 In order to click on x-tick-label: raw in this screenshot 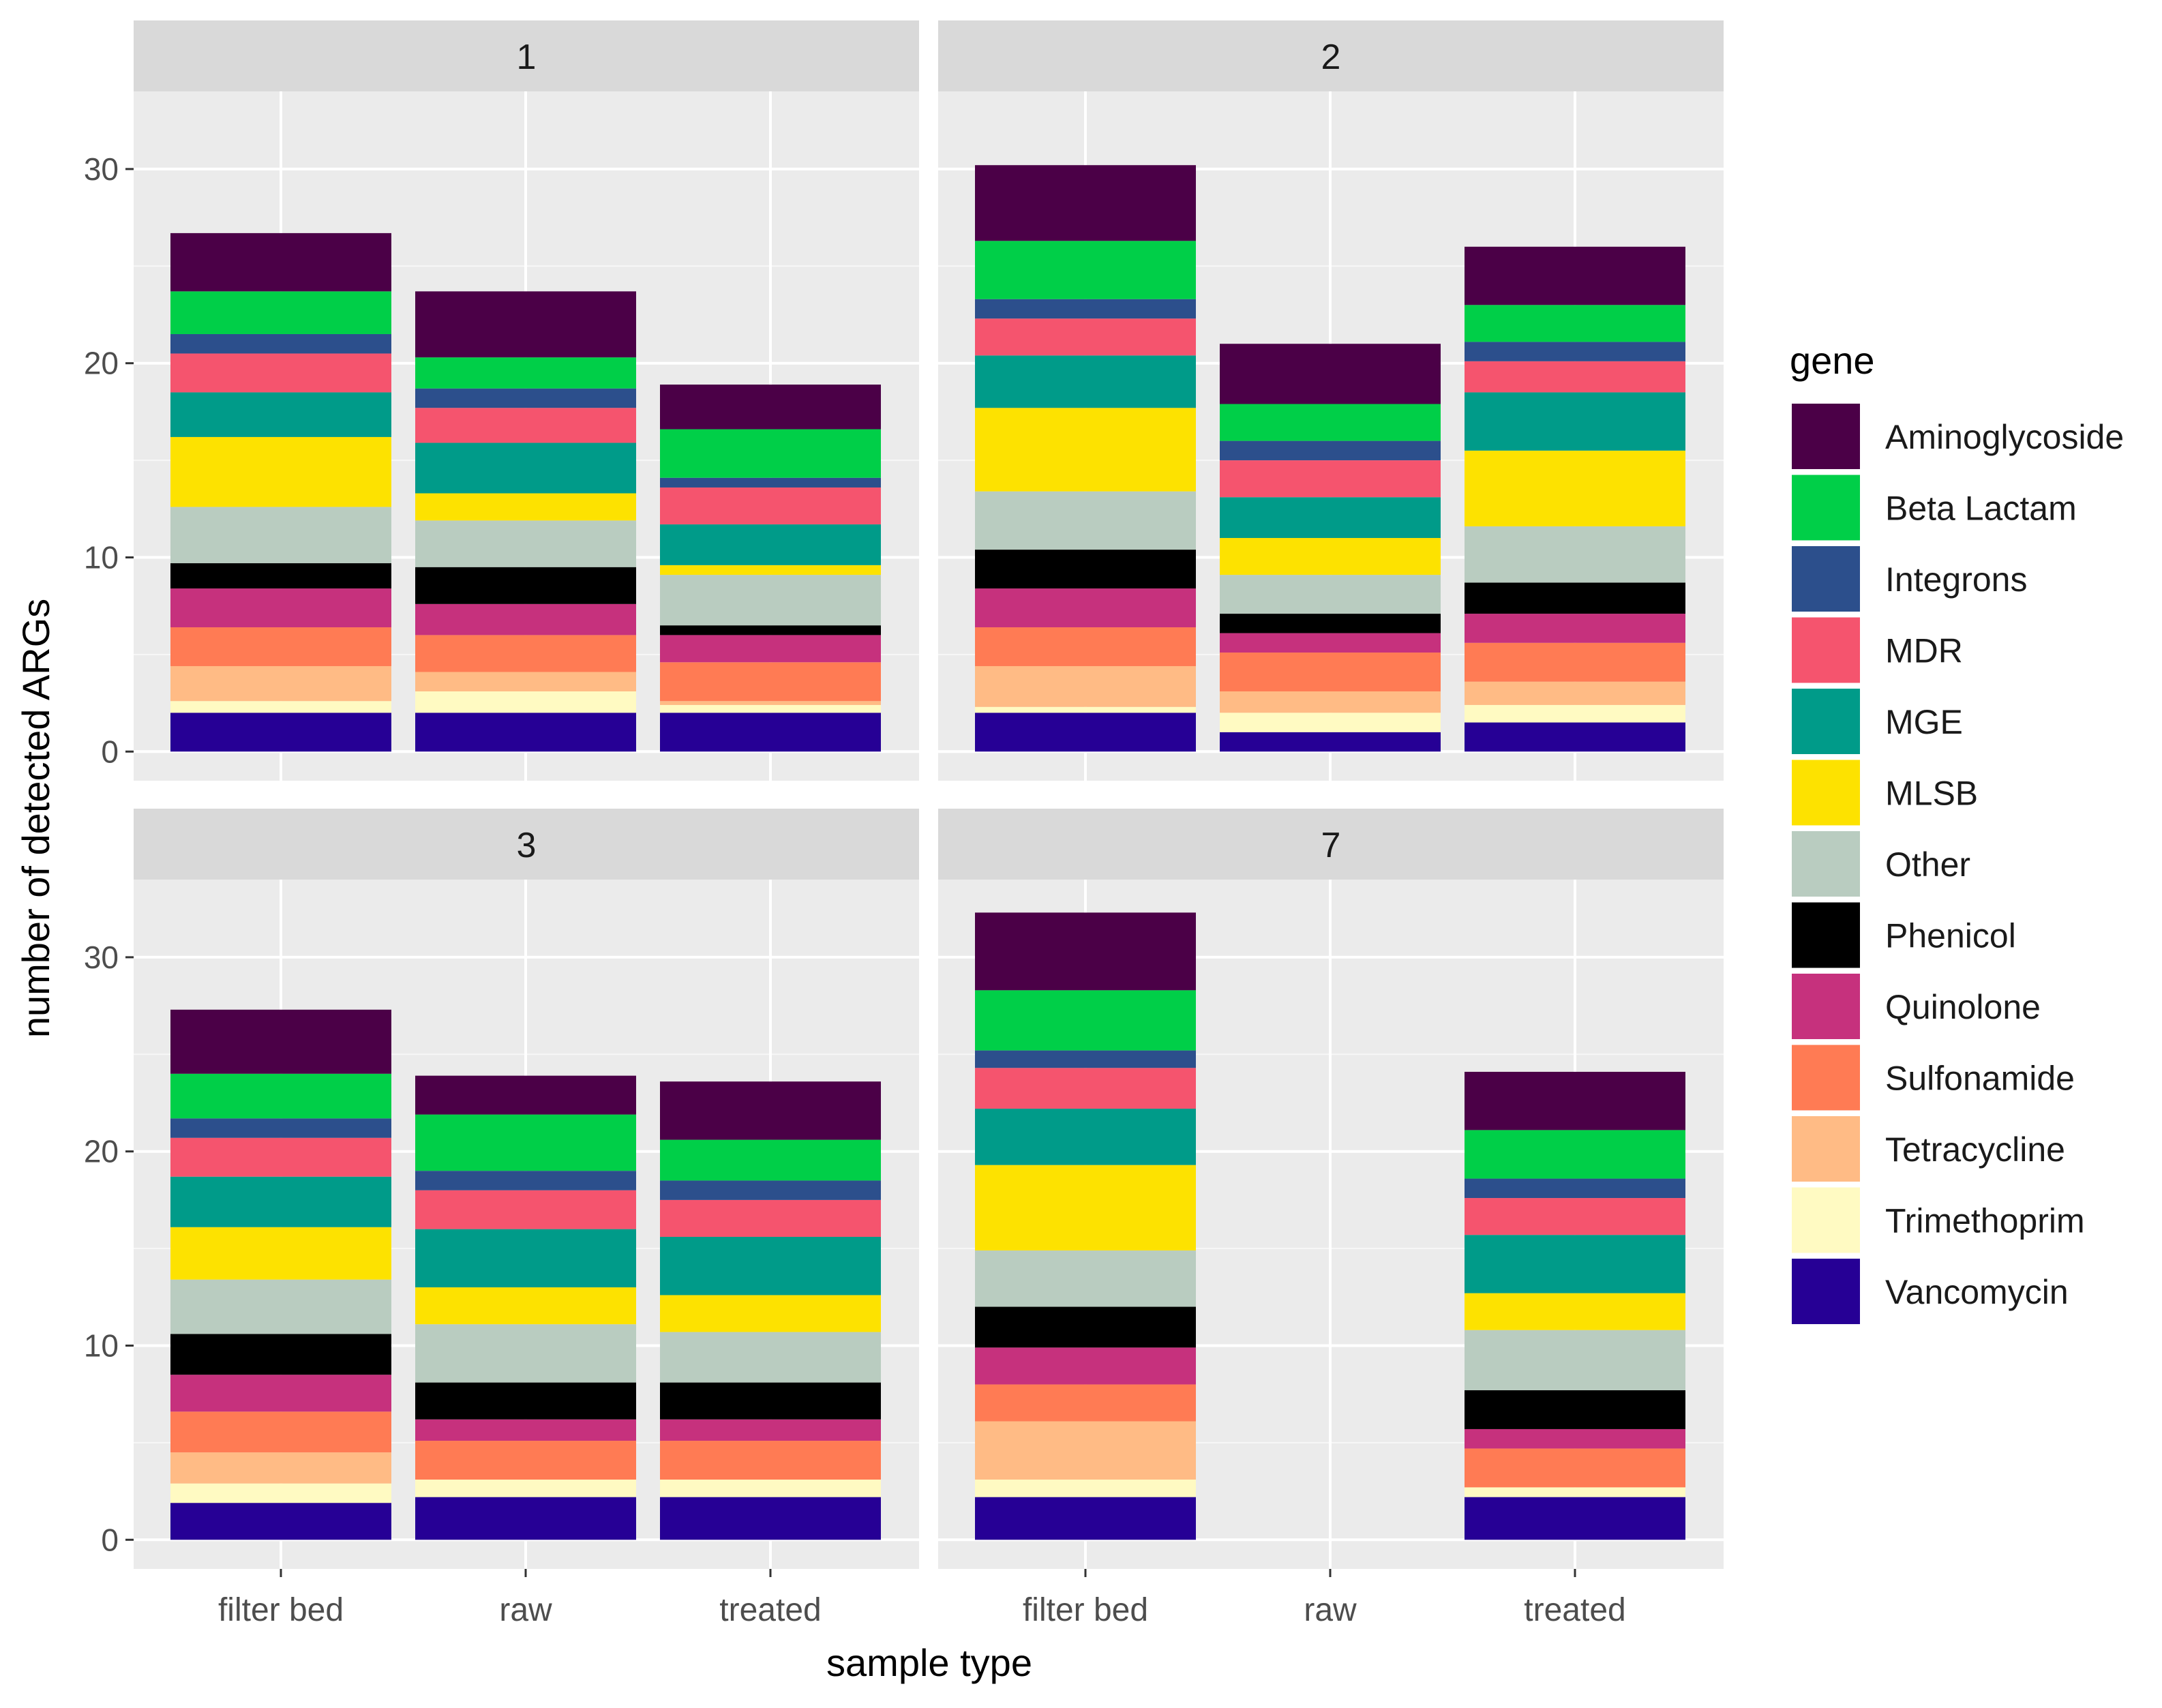, I will do `click(1330, 1610)`.